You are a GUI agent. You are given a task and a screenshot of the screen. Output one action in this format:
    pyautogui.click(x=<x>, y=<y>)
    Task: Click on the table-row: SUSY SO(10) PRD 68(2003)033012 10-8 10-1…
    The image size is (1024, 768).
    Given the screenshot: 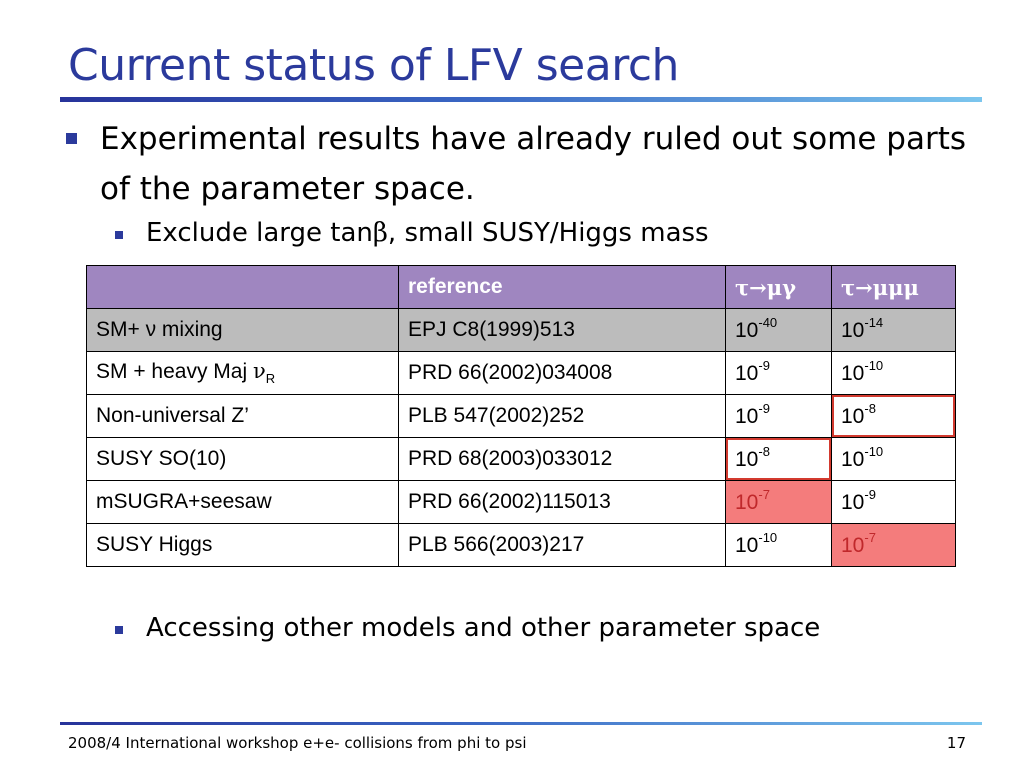 What is the action you would take?
    pyautogui.click(x=521, y=459)
    